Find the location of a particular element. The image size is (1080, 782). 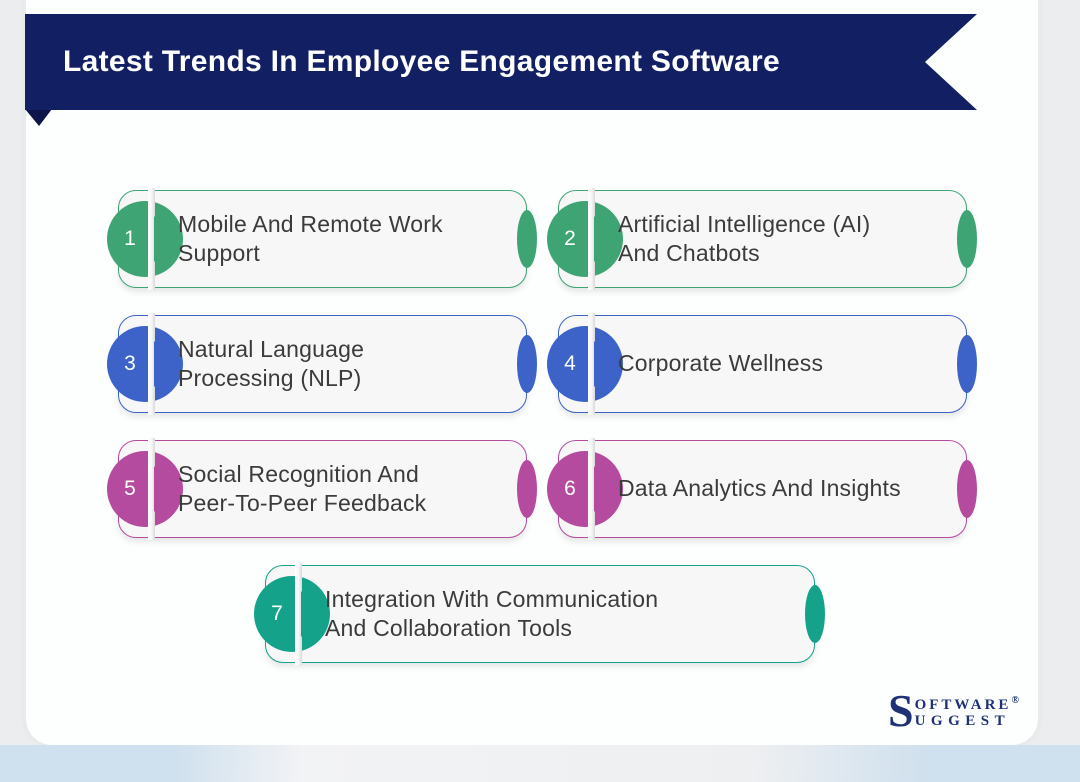

brand-logo: S oftware® uggest is located at coordinates (953, 711).